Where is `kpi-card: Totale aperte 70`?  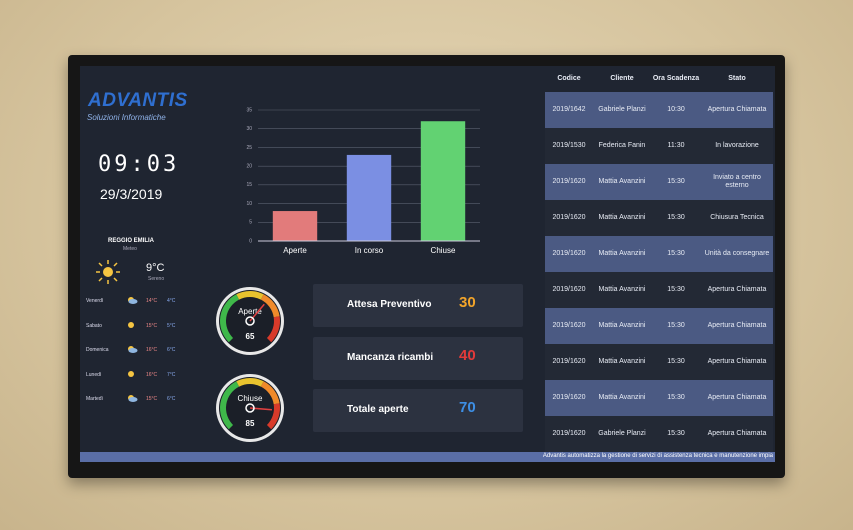
kpi-card: Totale aperte 70 is located at coordinates (418, 410).